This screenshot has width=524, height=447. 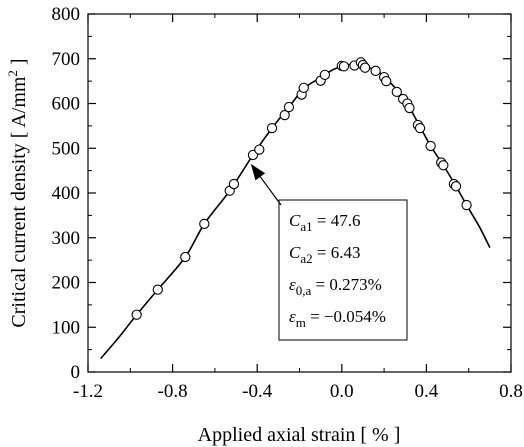 I want to click on x-tick-label: -1.2, so click(x=88, y=391).